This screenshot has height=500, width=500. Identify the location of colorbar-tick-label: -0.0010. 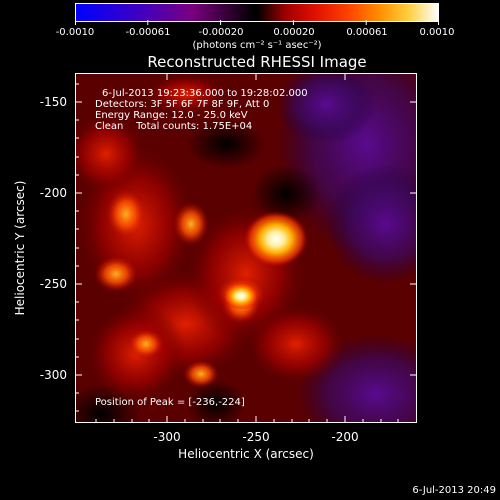
(75, 32).